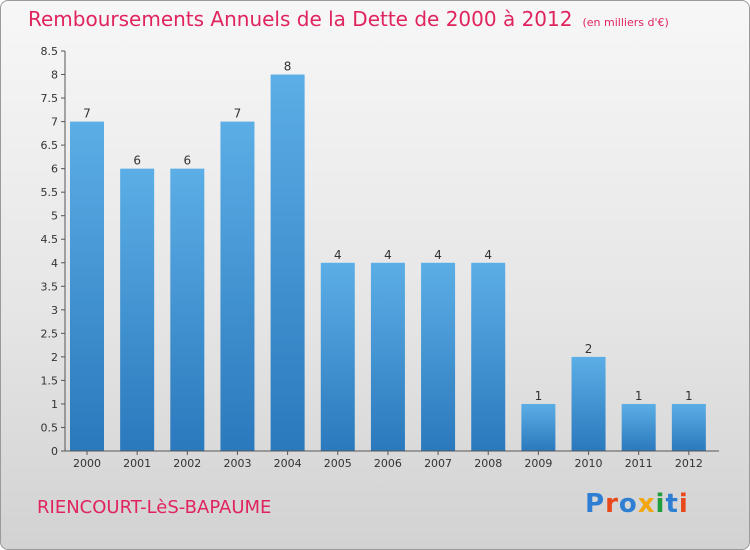 The width and height of the screenshot is (750, 550). I want to click on x-tick-label: 2000, so click(87, 463).